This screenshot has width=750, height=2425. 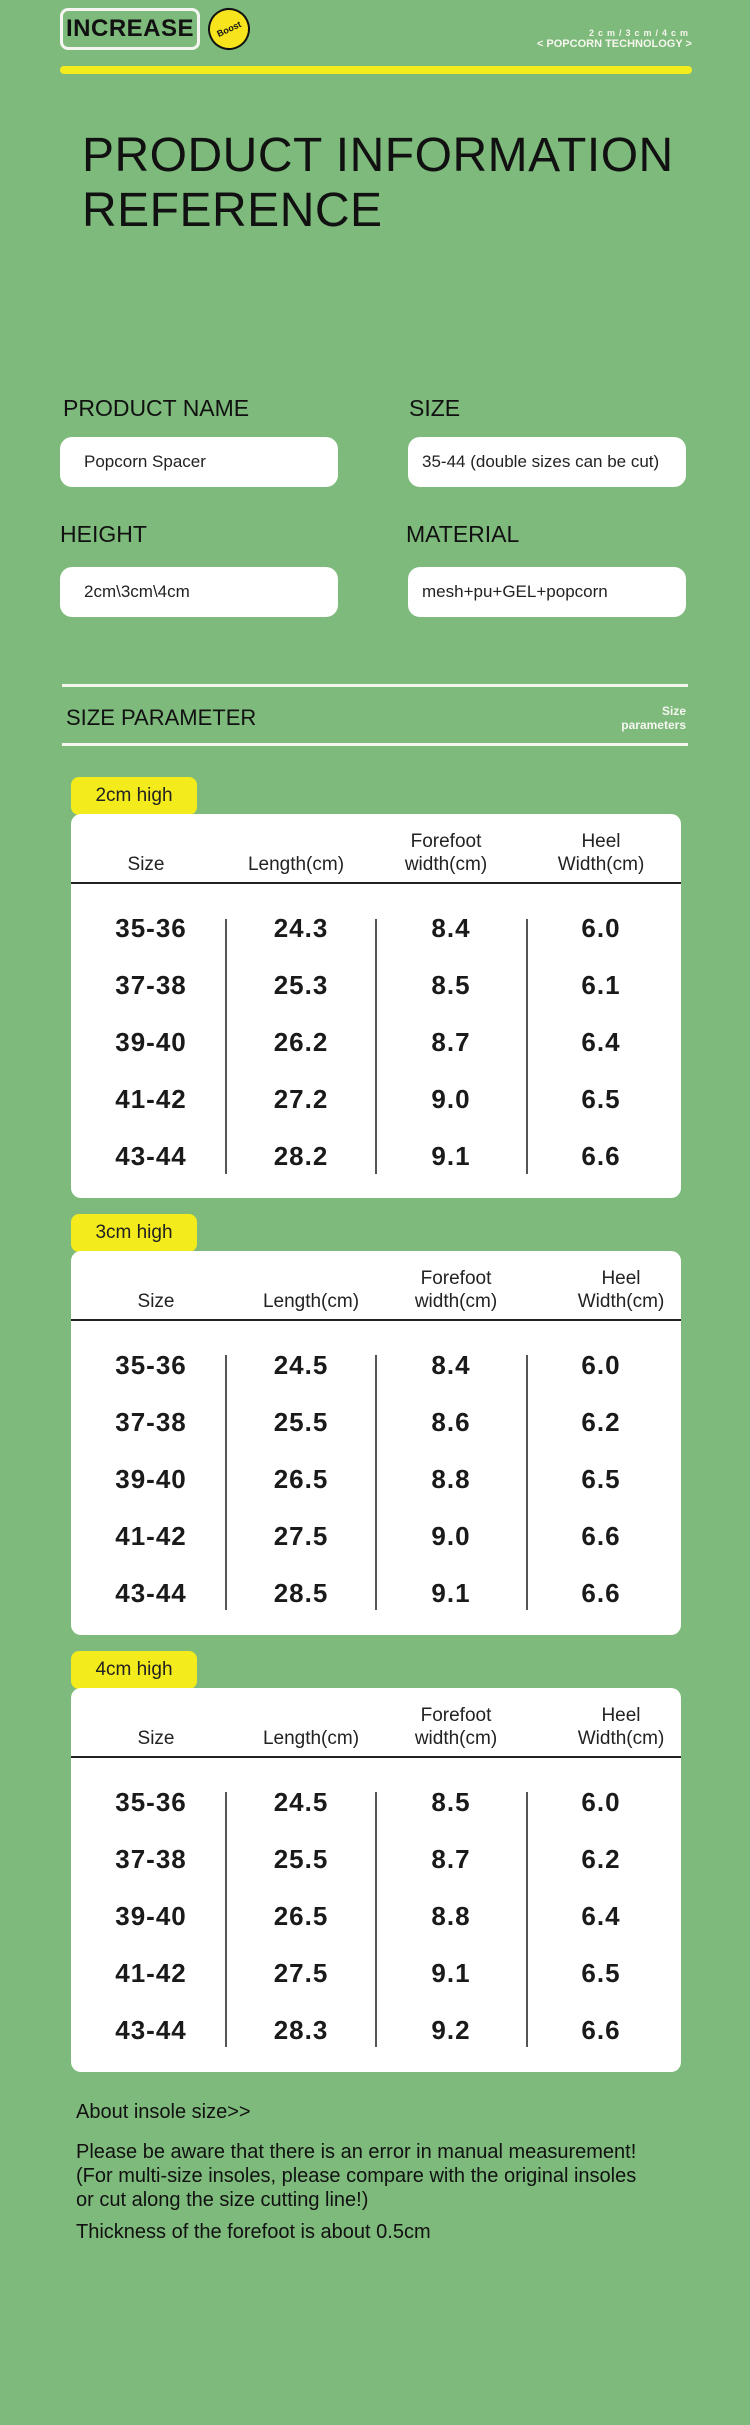 What do you see at coordinates (382, 183) in the screenshot?
I see `page-title: PRODUCT INFORMATION REFERENCE` at bounding box center [382, 183].